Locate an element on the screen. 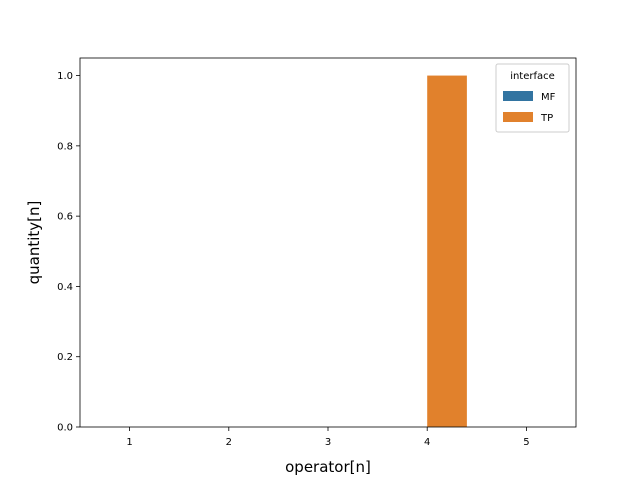  legend-items: MF TP is located at coordinates (529, 107).